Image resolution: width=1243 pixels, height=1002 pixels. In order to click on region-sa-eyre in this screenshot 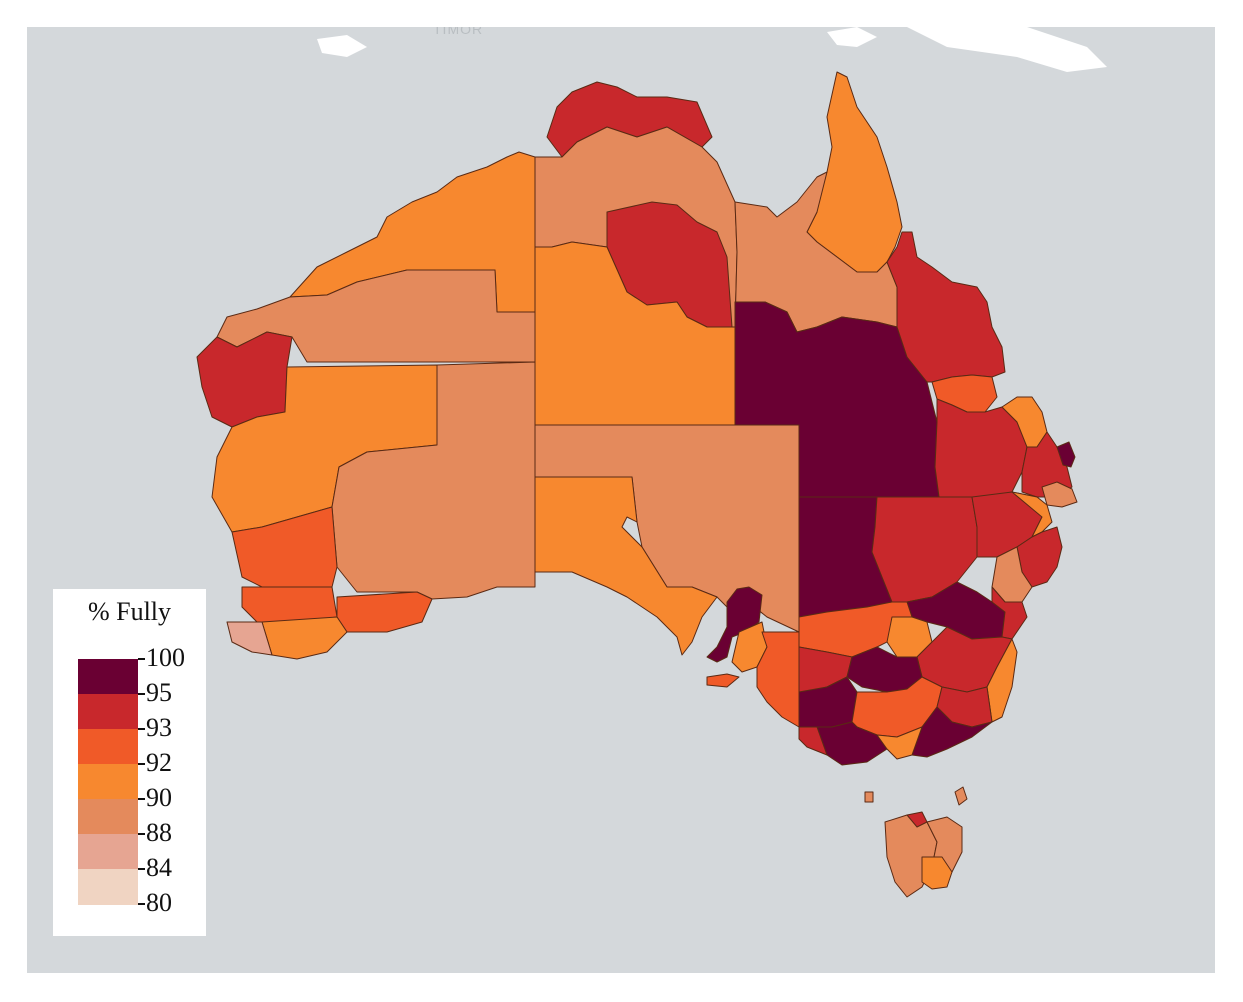, I will do `click(626, 566)`.